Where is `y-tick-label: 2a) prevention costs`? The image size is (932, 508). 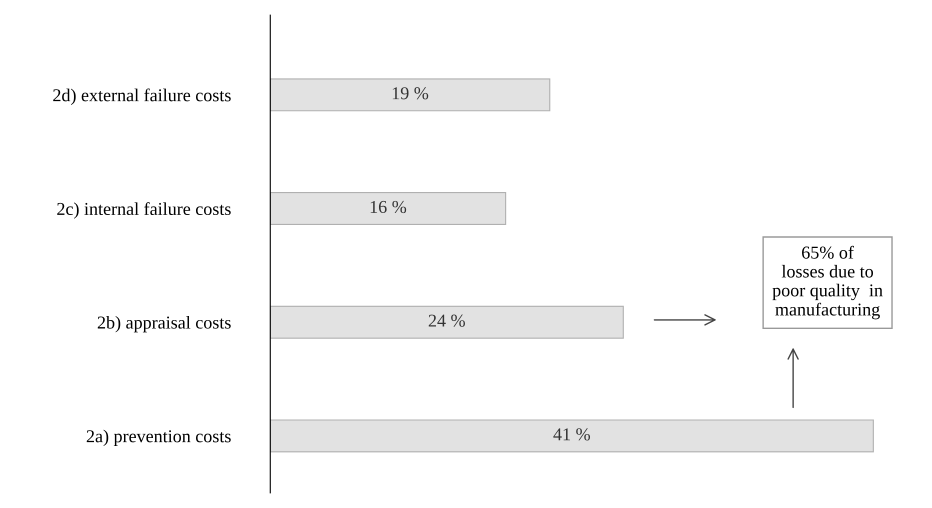 y-tick-label: 2a) prevention costs is located at coordinates (158, 438).